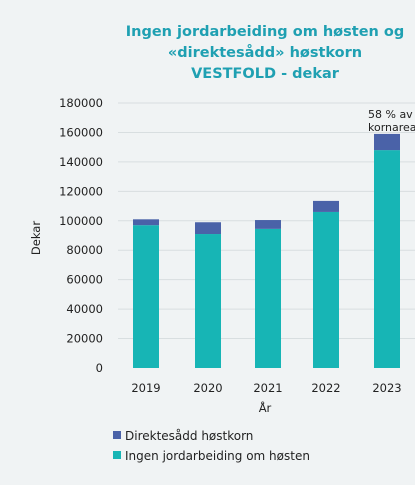 This screenshot has height=485, width=415. What do you see at coordinates (84, 250) in the screenshot?
I see `y-tick-label: 80000` at bounding box center [84, 250].